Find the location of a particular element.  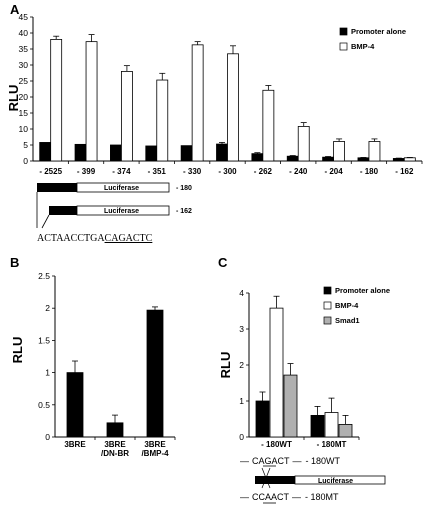

panel-a-ytick-label: 25 is located at coordinates (24, 81).